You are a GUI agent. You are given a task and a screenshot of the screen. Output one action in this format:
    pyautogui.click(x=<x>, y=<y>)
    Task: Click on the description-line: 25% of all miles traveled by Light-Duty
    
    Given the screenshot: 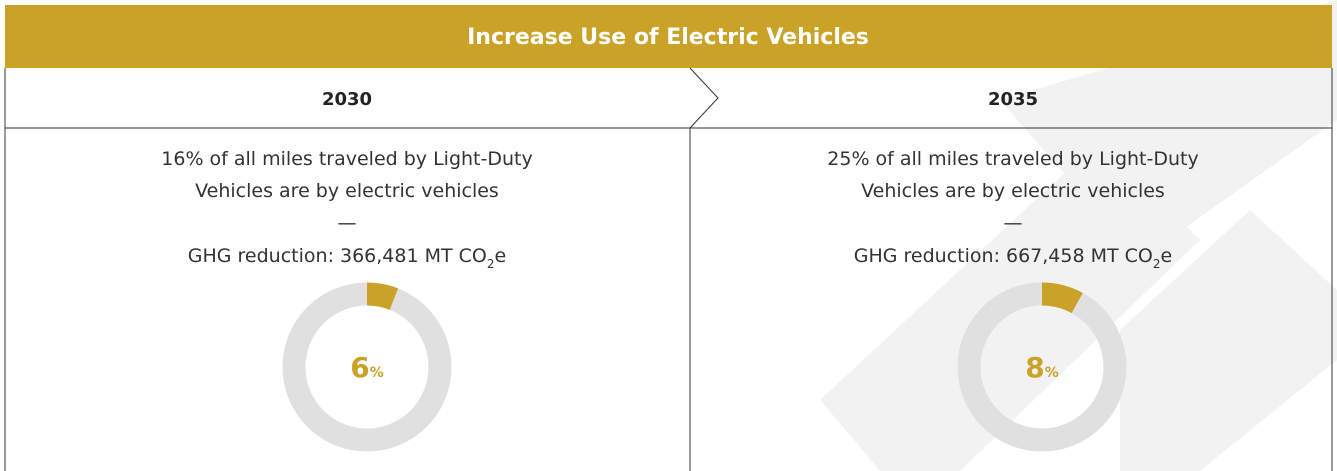 What is the action you would take?
    pyautogui.click(x=1012, y=159)
    